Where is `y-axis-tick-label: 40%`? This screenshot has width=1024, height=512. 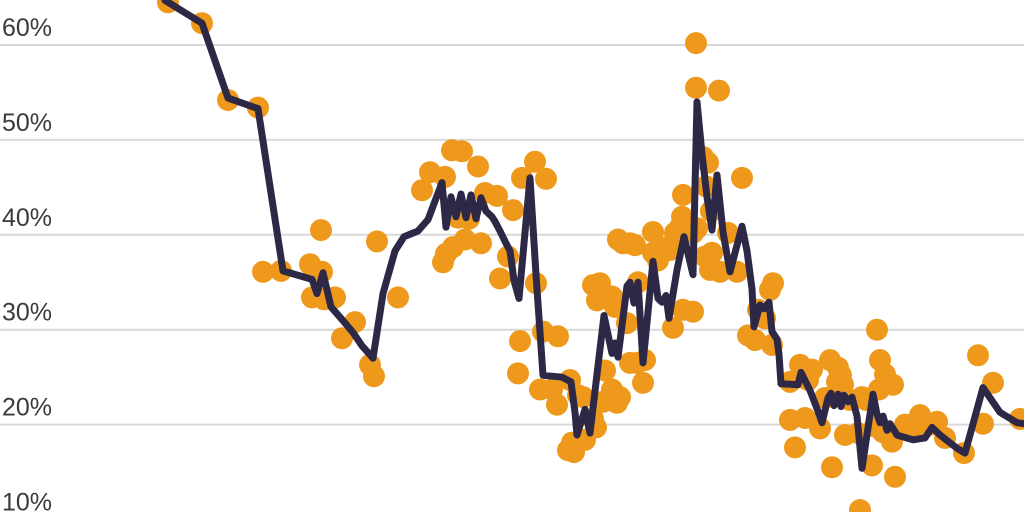
y-axis-tick-label: 40% is located at coordinates (27, 218).